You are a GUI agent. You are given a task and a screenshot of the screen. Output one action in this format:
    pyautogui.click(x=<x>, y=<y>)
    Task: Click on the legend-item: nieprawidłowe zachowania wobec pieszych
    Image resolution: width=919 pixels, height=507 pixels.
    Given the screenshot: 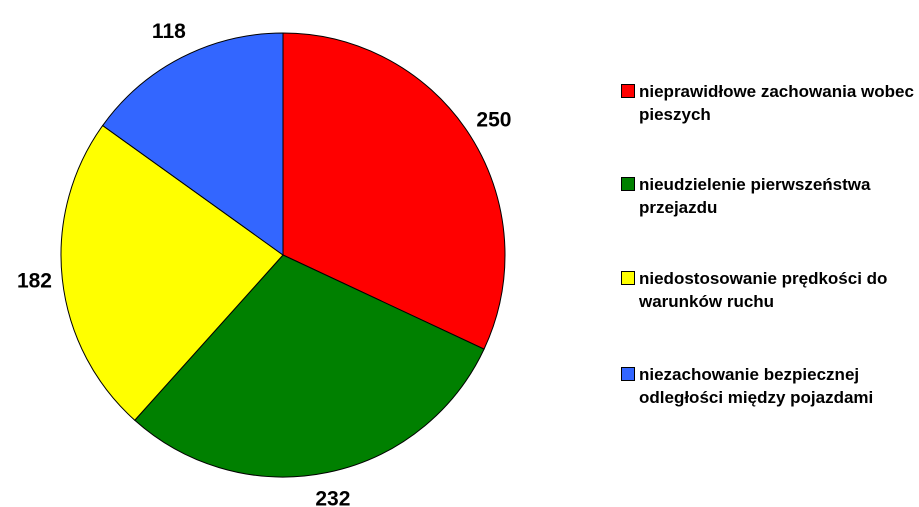 What is the action you would take?
    pyautogui.click(x=770, y=103)
    